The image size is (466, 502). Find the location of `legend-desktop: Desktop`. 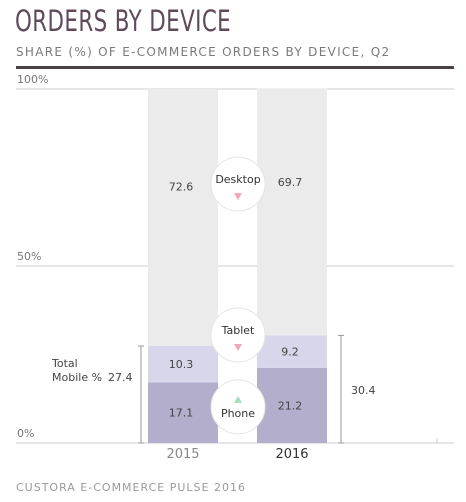

legend-desktop: Desktop is located at coordinates (238, 184).